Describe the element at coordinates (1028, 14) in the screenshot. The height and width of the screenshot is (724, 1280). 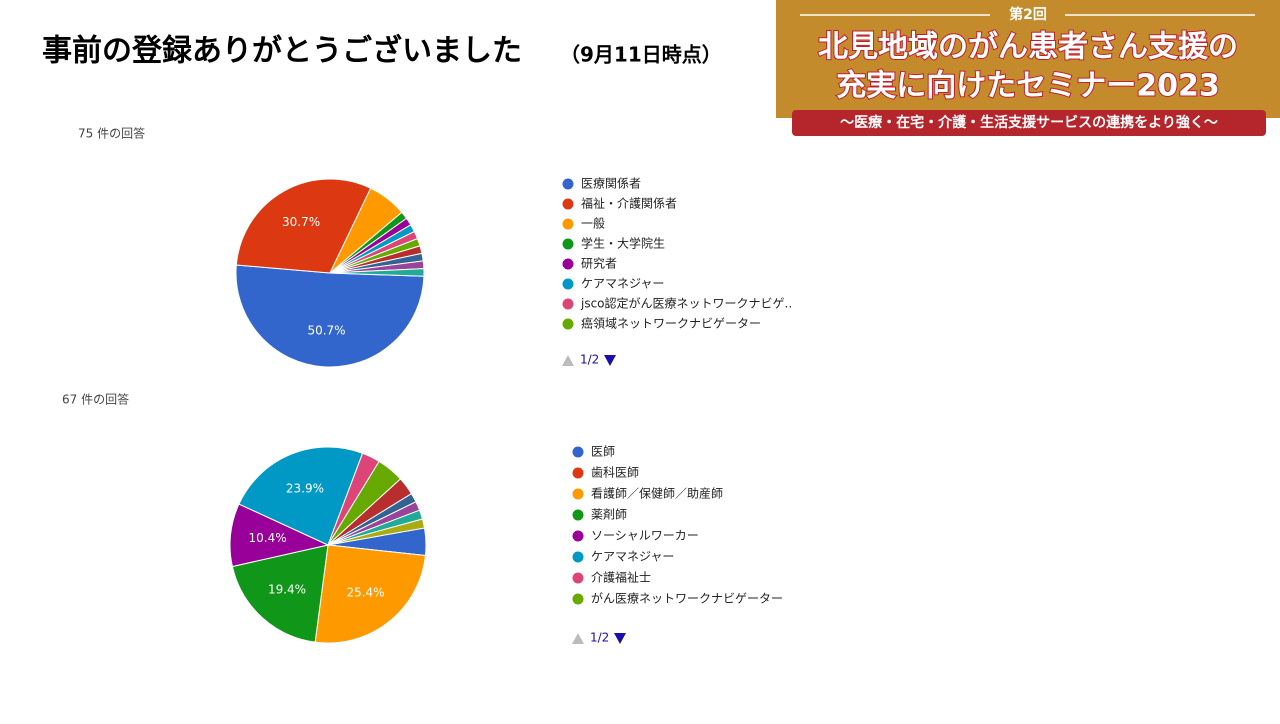
I see `banner-edition: 第2回` at that location.